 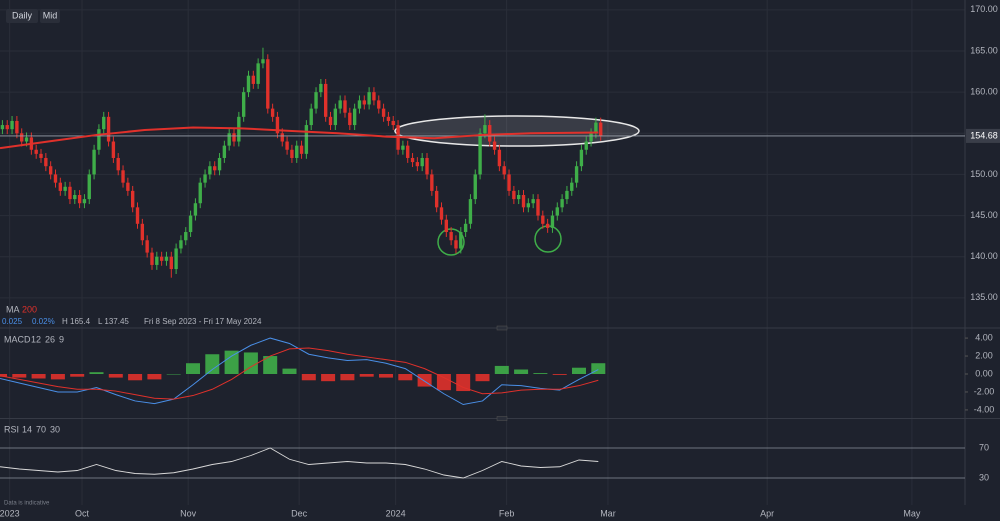 I want to click on timeframe-button-label: Mid, so click(x=50, y=15).